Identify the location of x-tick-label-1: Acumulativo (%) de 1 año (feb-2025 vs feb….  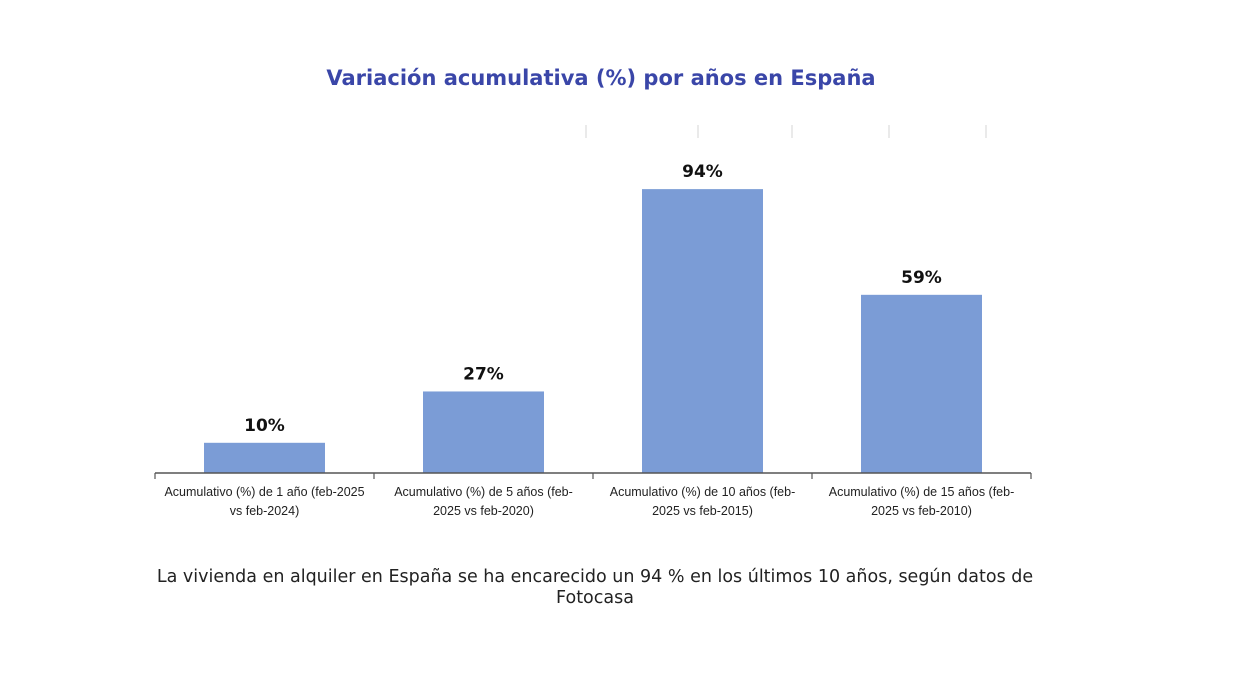
(264, 501).